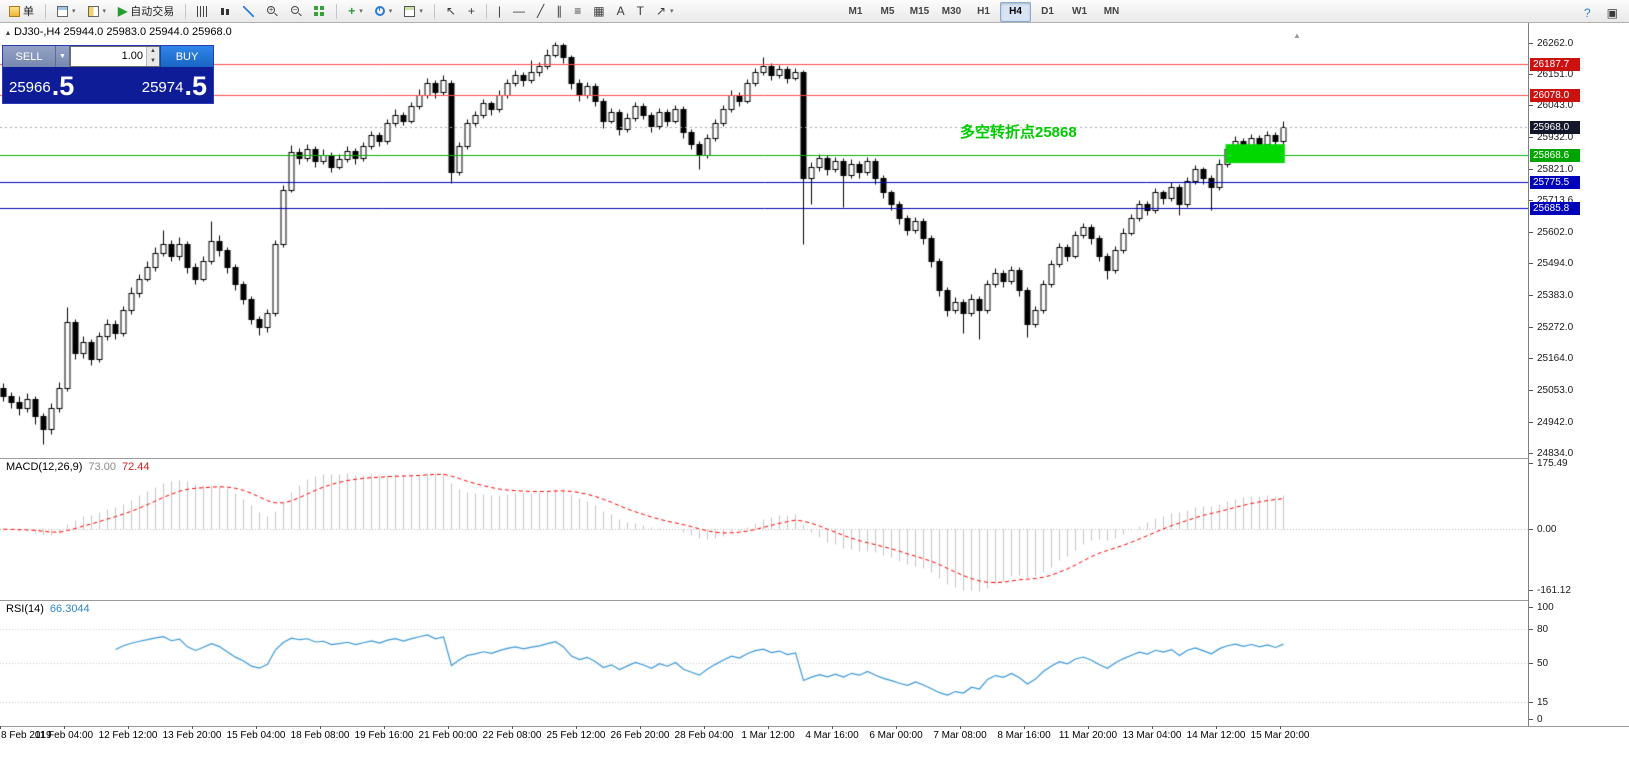 This screenshot has height=775, width=1629. What do you see at coordinates (951, 11) in the screenshot?
I see `timeframe-button-m30: M30` at bounding box center [951, 11].